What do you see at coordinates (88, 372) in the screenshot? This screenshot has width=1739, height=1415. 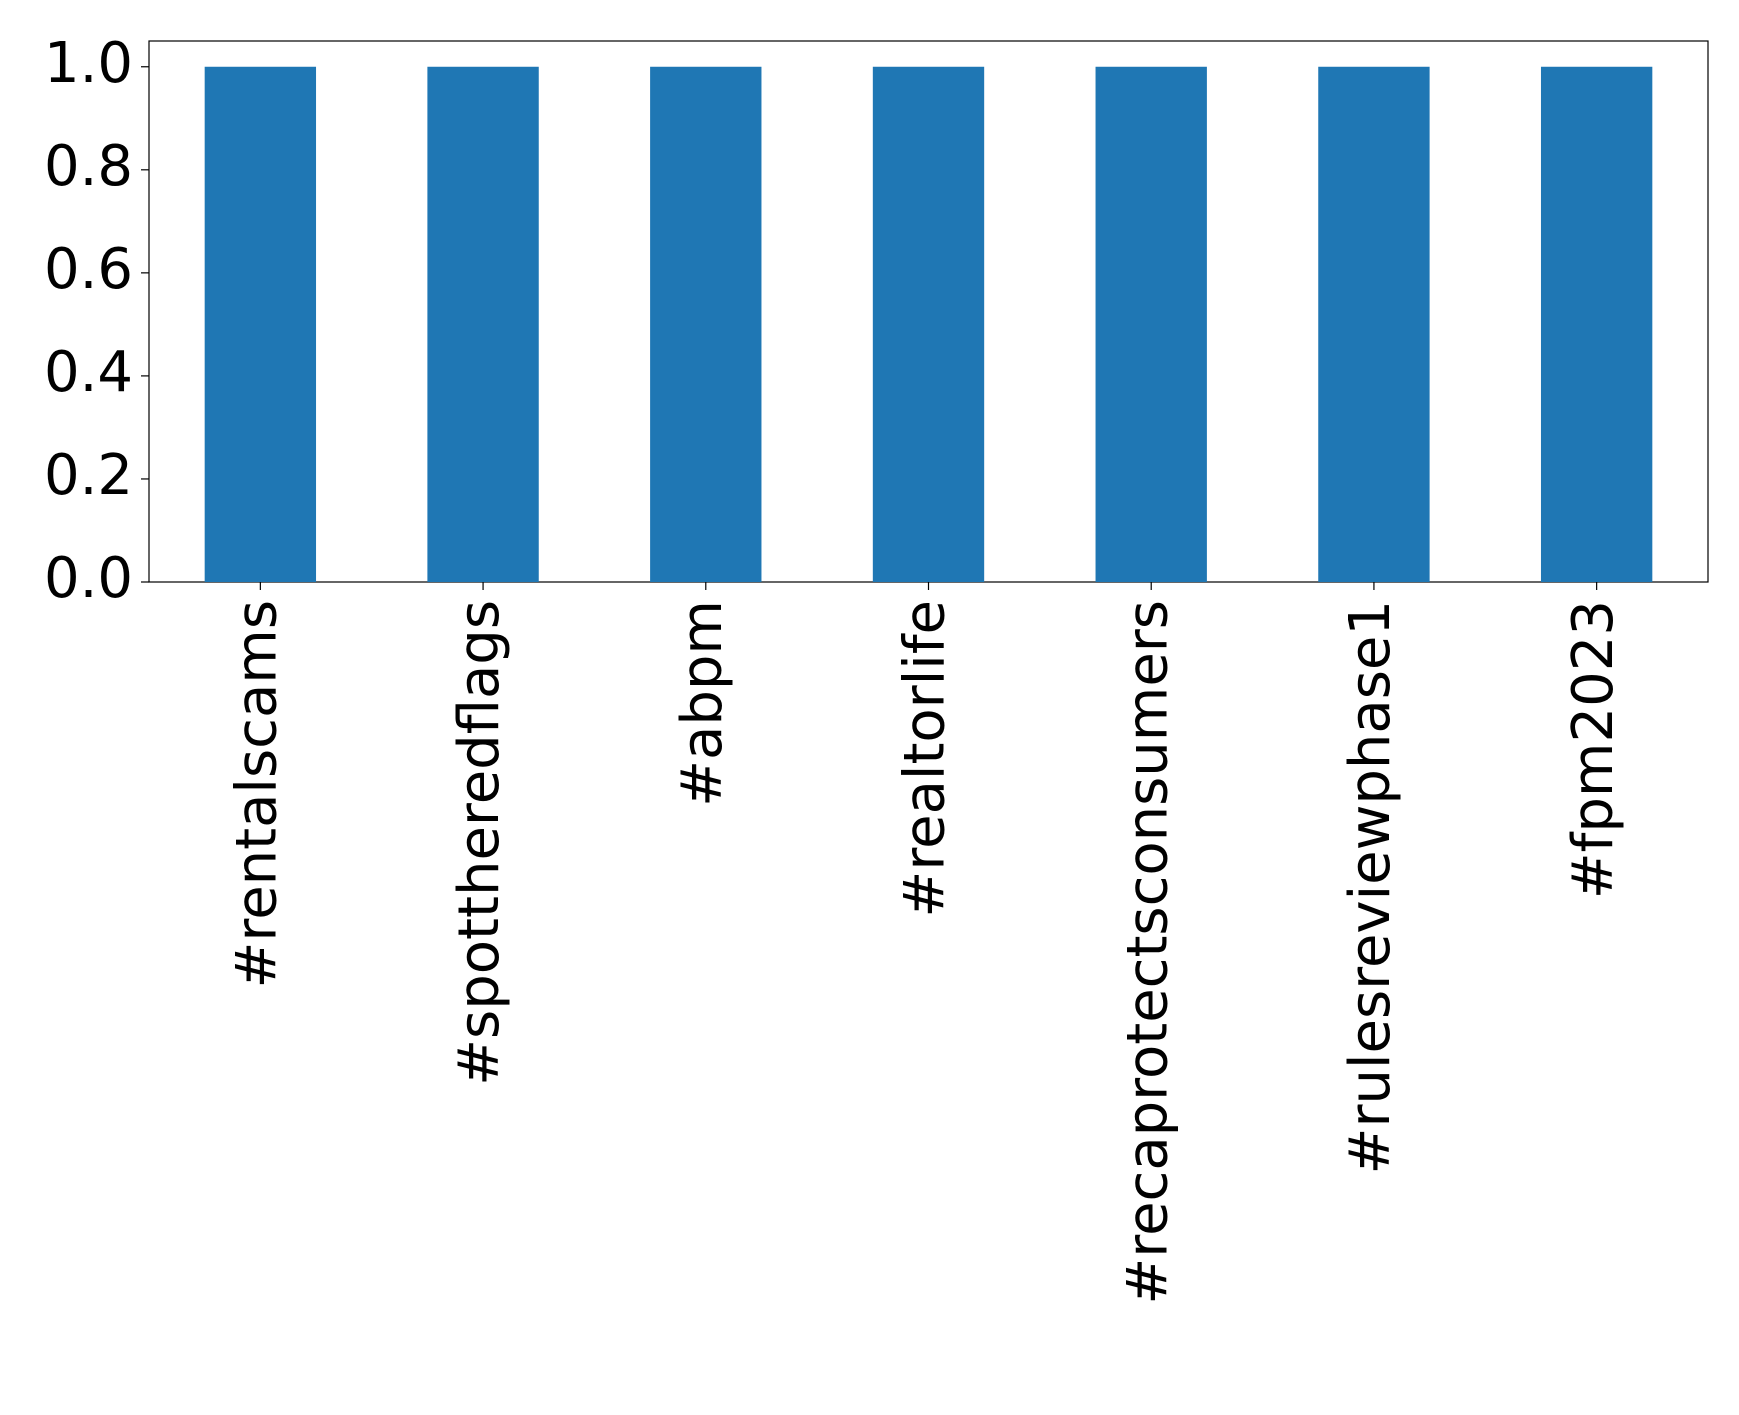 I see `y-tick-label: 0.4` at bounding box center [88, 372].